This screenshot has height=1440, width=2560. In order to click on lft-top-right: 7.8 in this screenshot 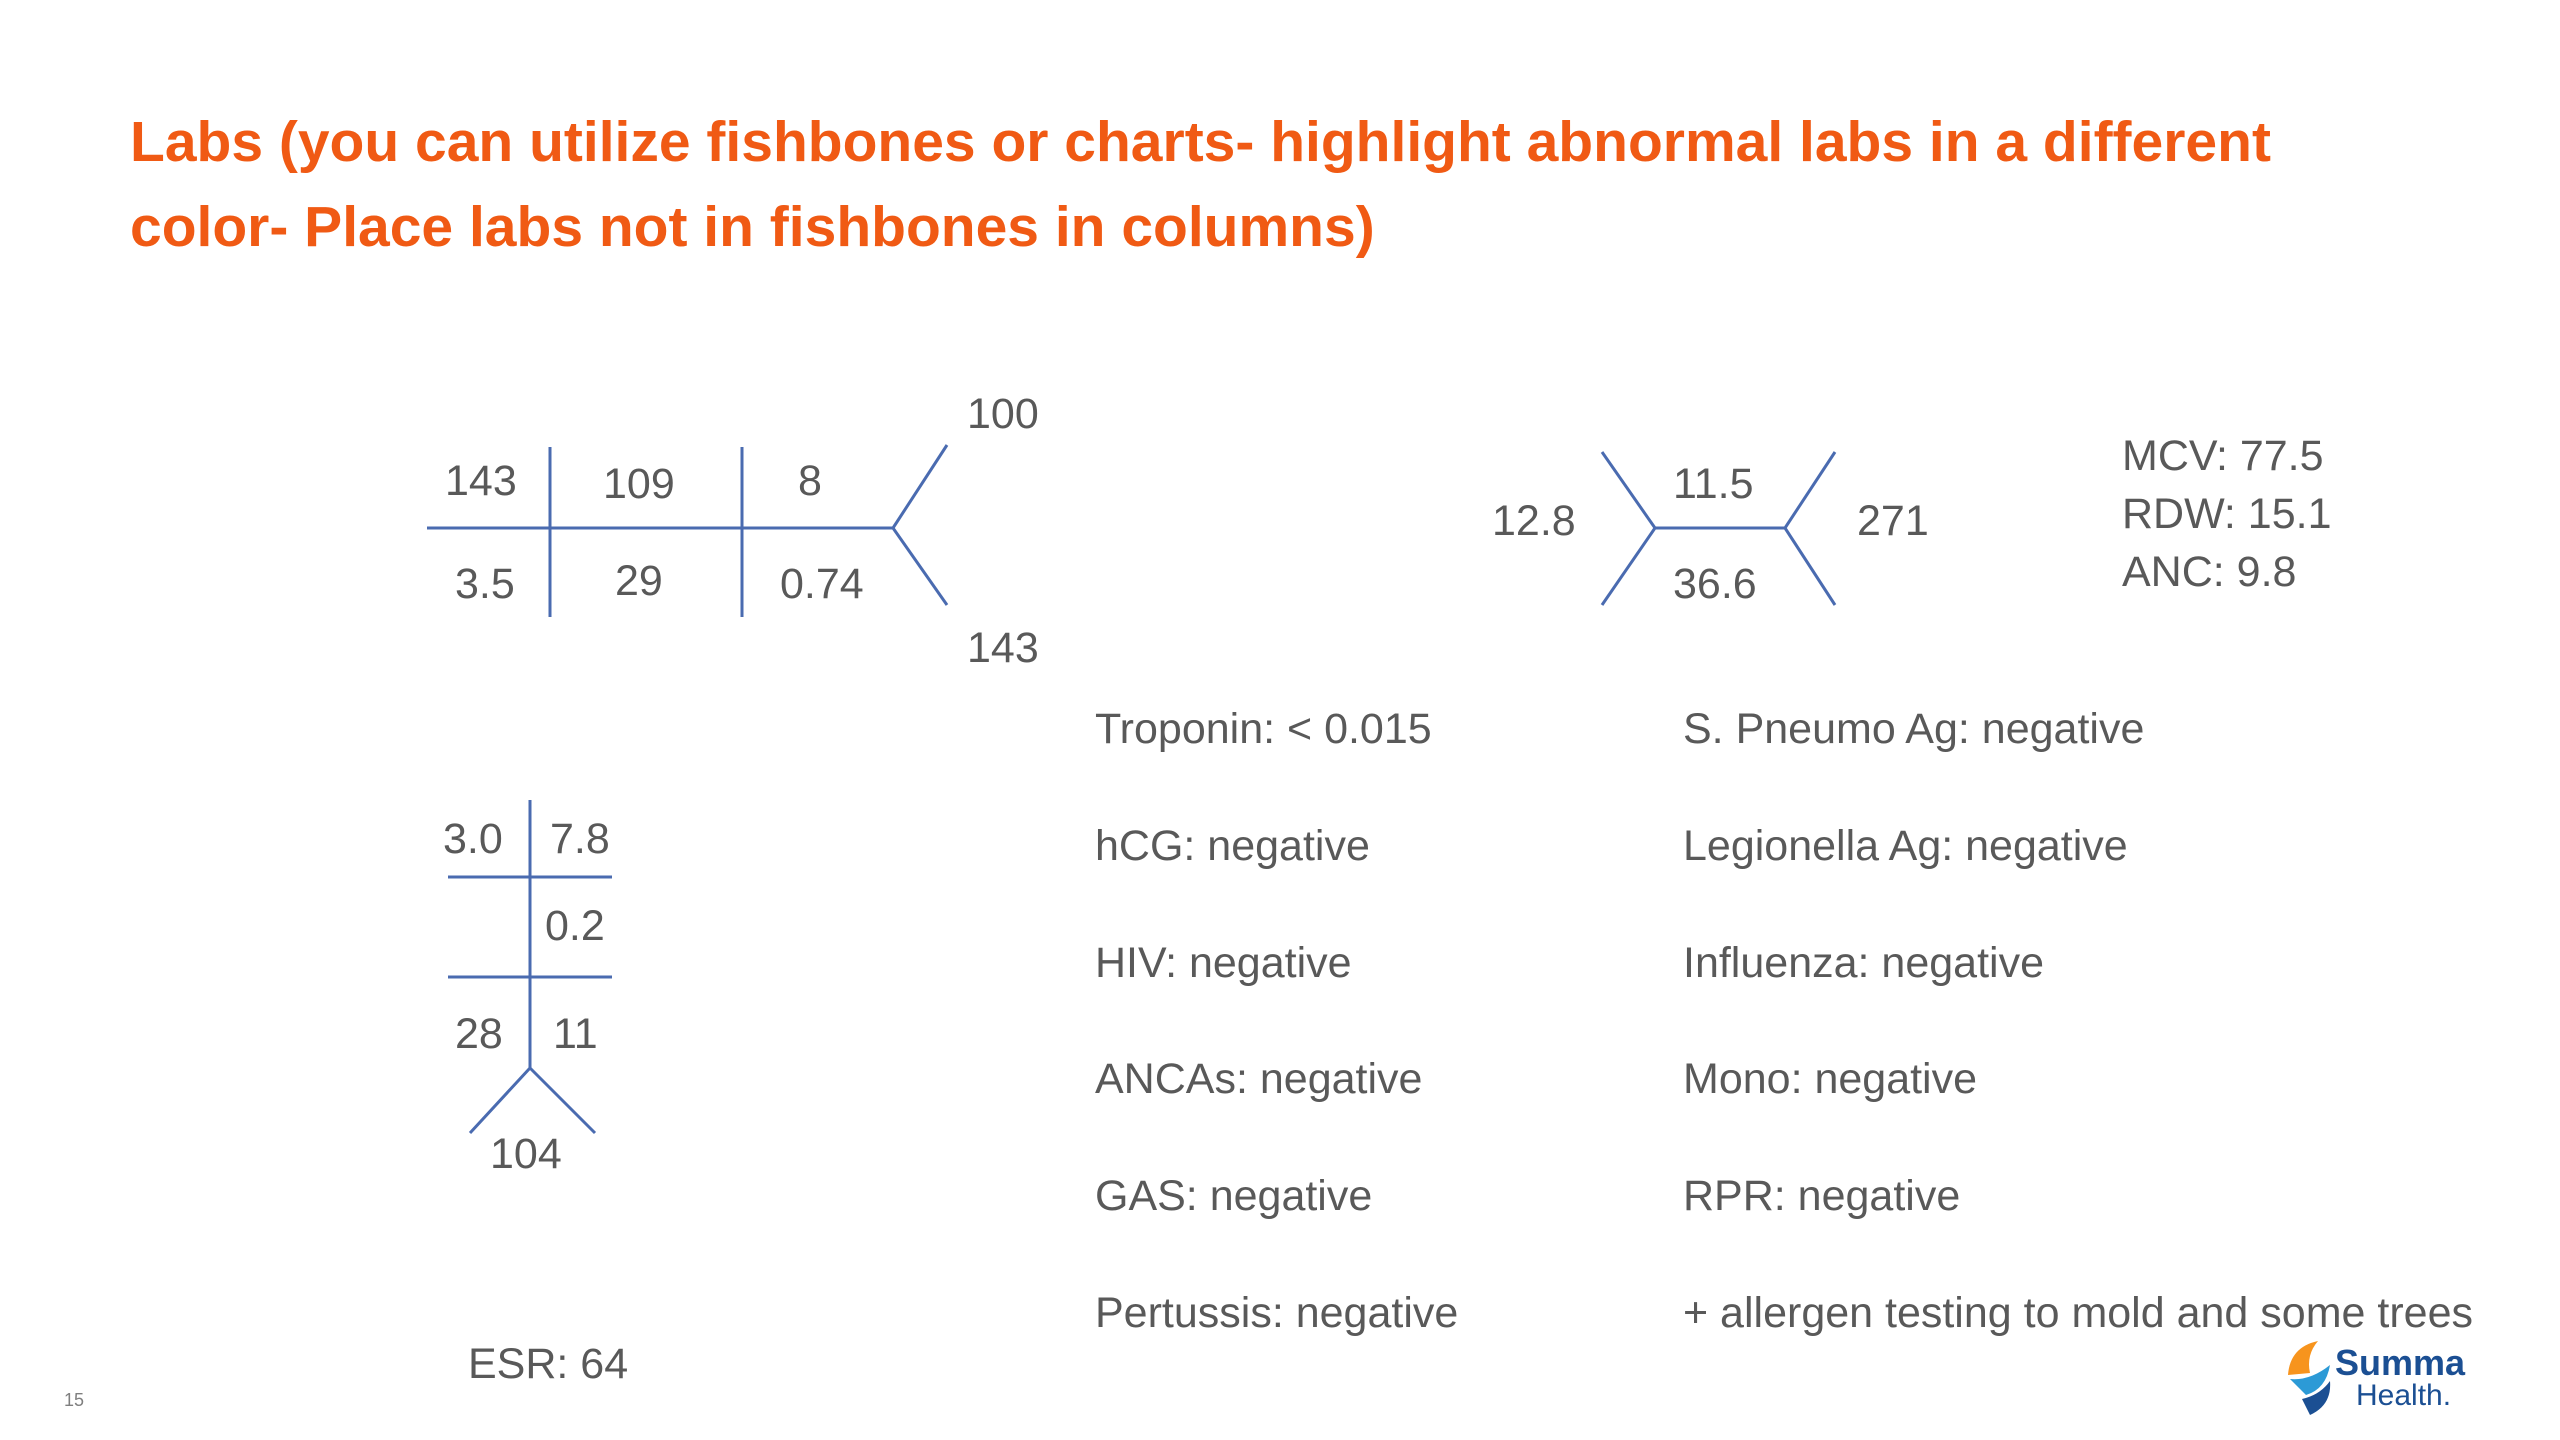, I will do `click(580, 839)`.